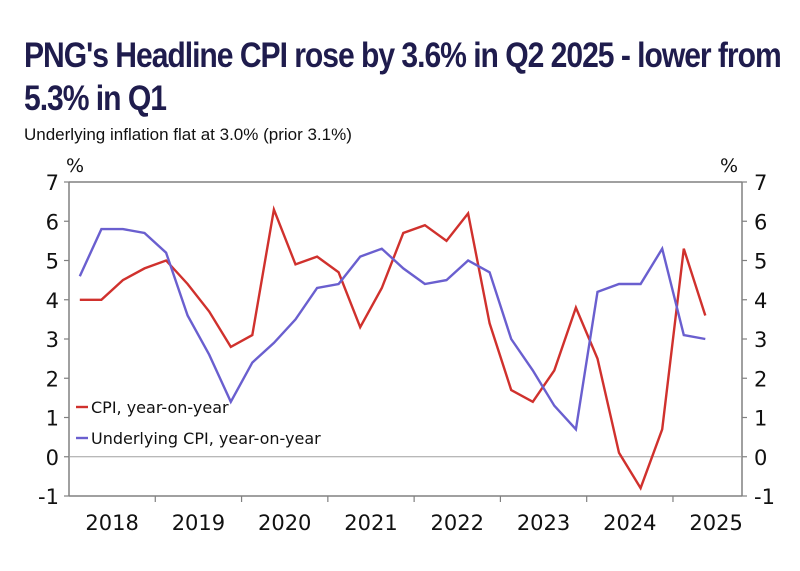  Describe the element at coordinates (206, 438) in the screenshot. I see `legend-label: Underlying CPI, year-on-year` at that location.